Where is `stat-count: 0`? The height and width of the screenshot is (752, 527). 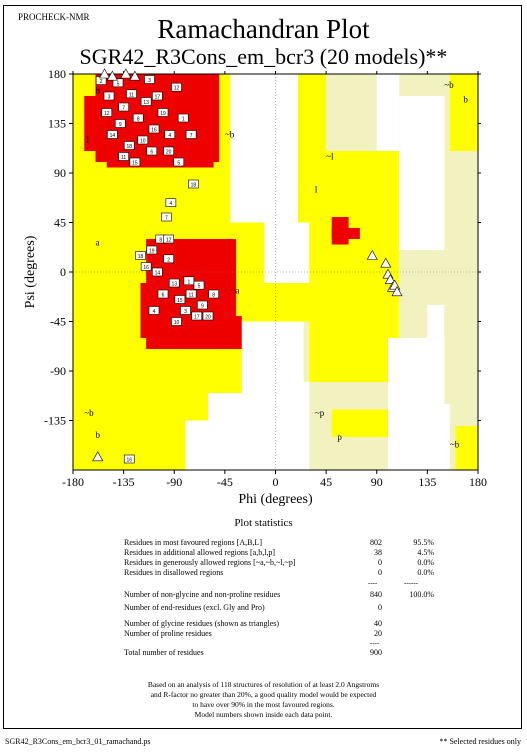
stat-count: 0 is located at coordinates (380, 572).